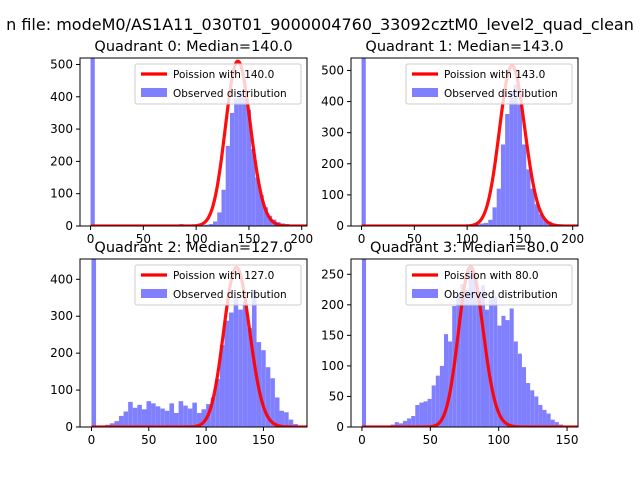  Describe the element at coordinates (193, 47) in the screenshot. I see `panel-title: Quadrant 0: Median=140.0` at that location.